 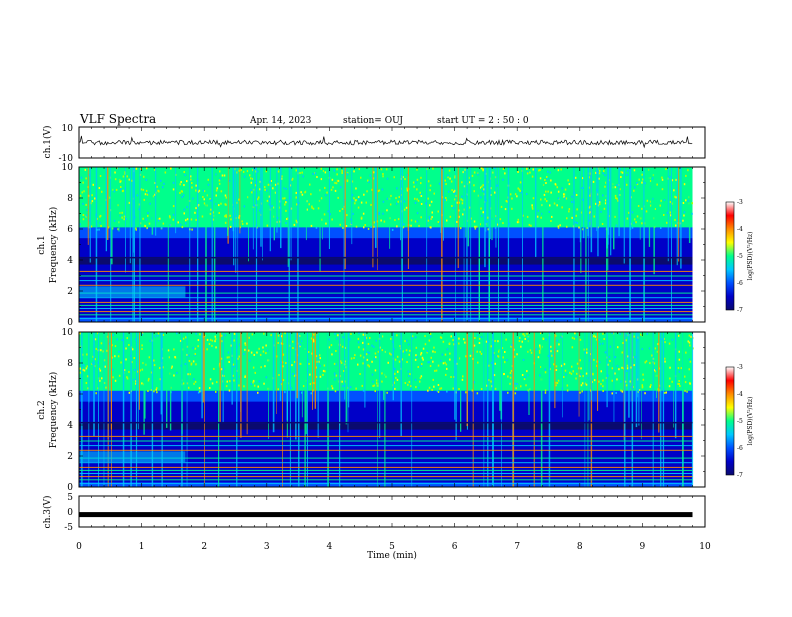 I want to click on ch2-colorbar: -3 -4 -5 -6 -7 log(PSD)(V²/Hz), so click(x=739, y=421).